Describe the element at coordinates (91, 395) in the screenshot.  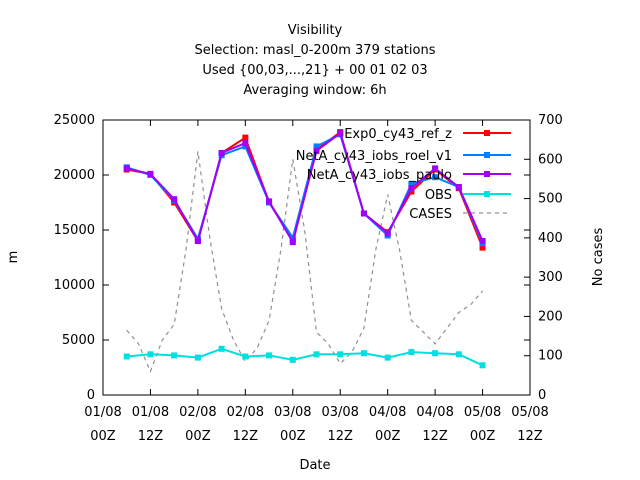
I see `y-tick-label: 0` at that location.